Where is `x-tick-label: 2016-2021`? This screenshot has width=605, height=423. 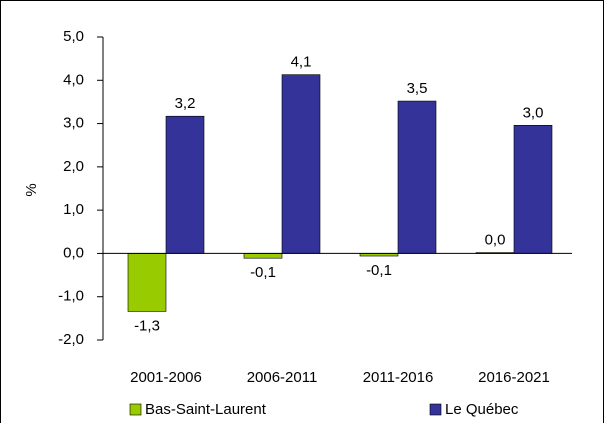 x-tick-label: 2016-2021 is located at coordinates (514, 377).